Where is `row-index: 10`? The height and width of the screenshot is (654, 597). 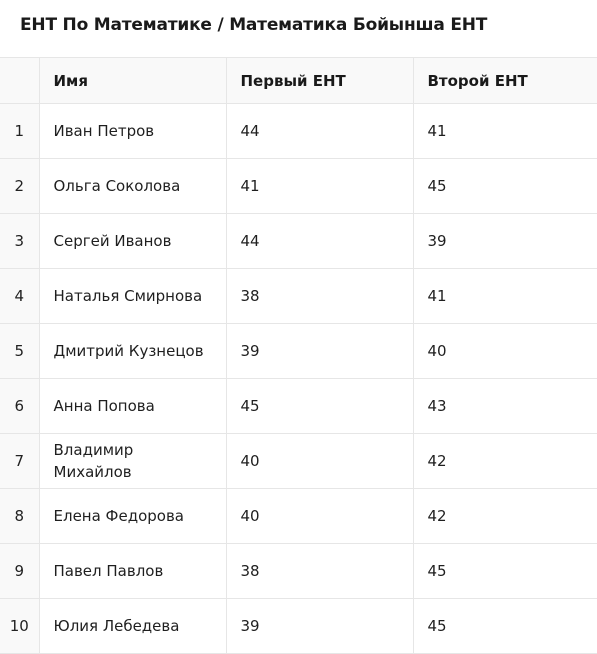 row-index: 10 is located at coordinates (20, 626).